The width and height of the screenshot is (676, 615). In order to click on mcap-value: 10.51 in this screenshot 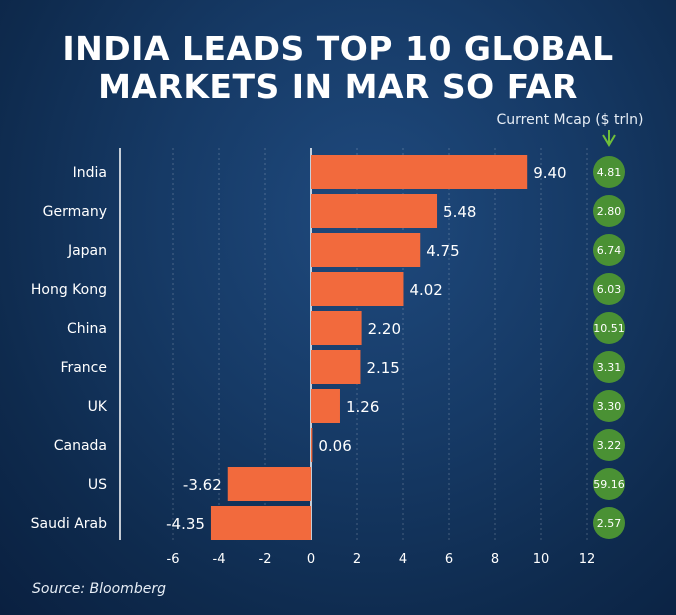, I will do `click(609, 328)`.